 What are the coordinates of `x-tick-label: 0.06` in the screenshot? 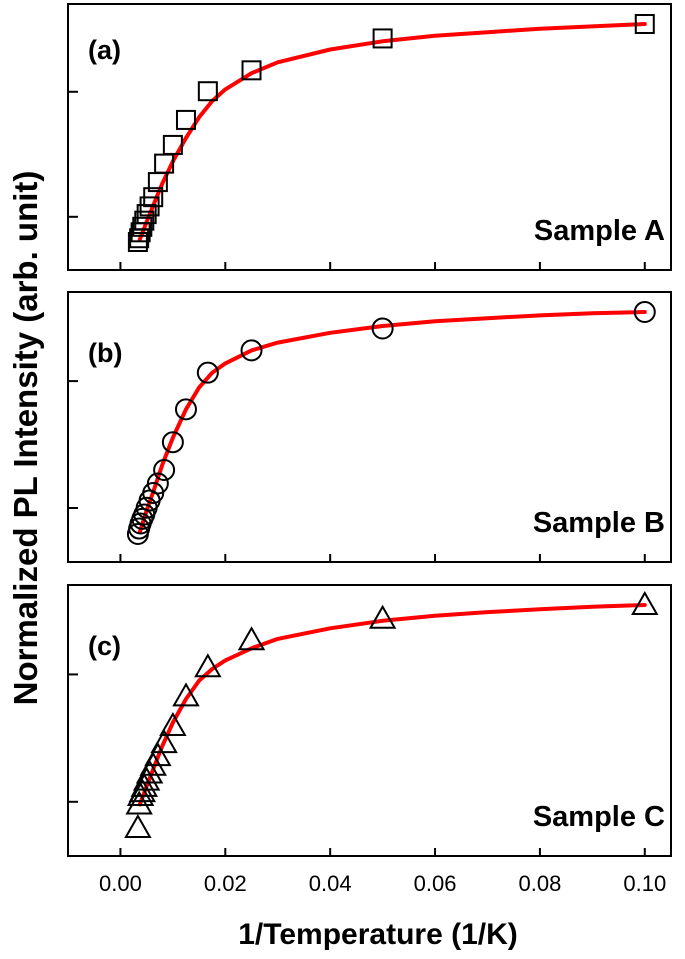 It's located at (435, 883).